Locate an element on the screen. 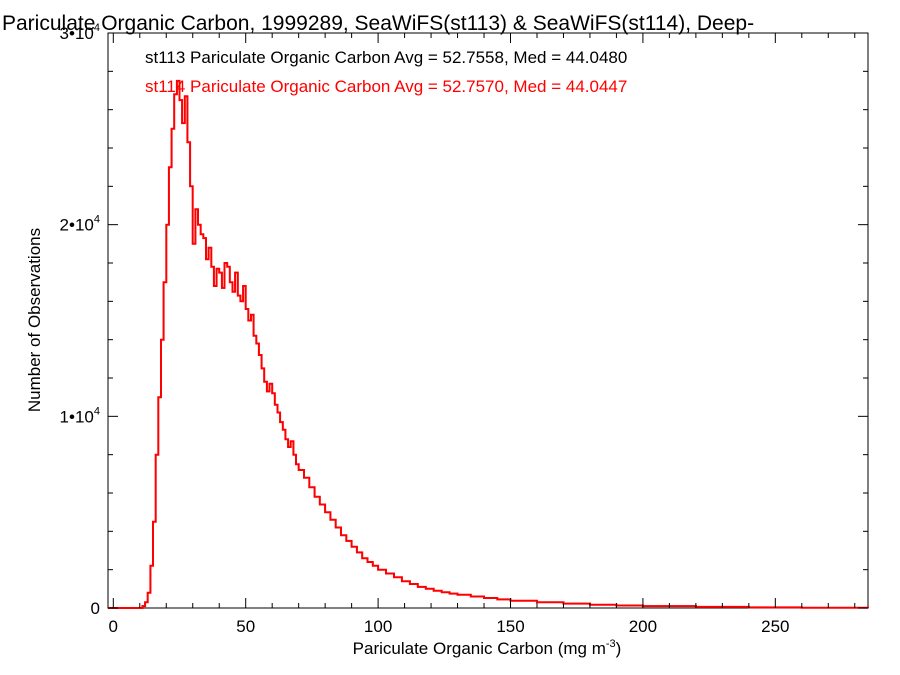 The width and height of the screenshot is (900, 675). y-tick-label: 3•104 is located at coordinates (80, 32).